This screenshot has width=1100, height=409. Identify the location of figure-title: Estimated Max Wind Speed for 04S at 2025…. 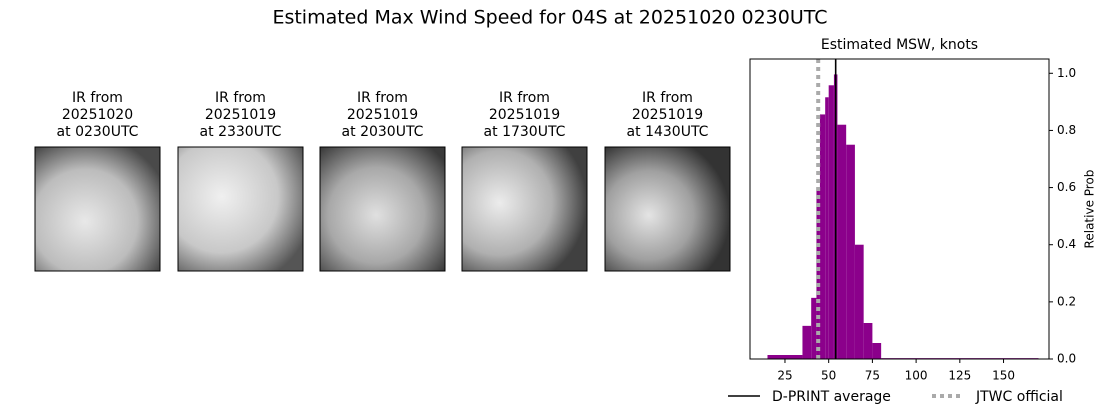
(549, 18).